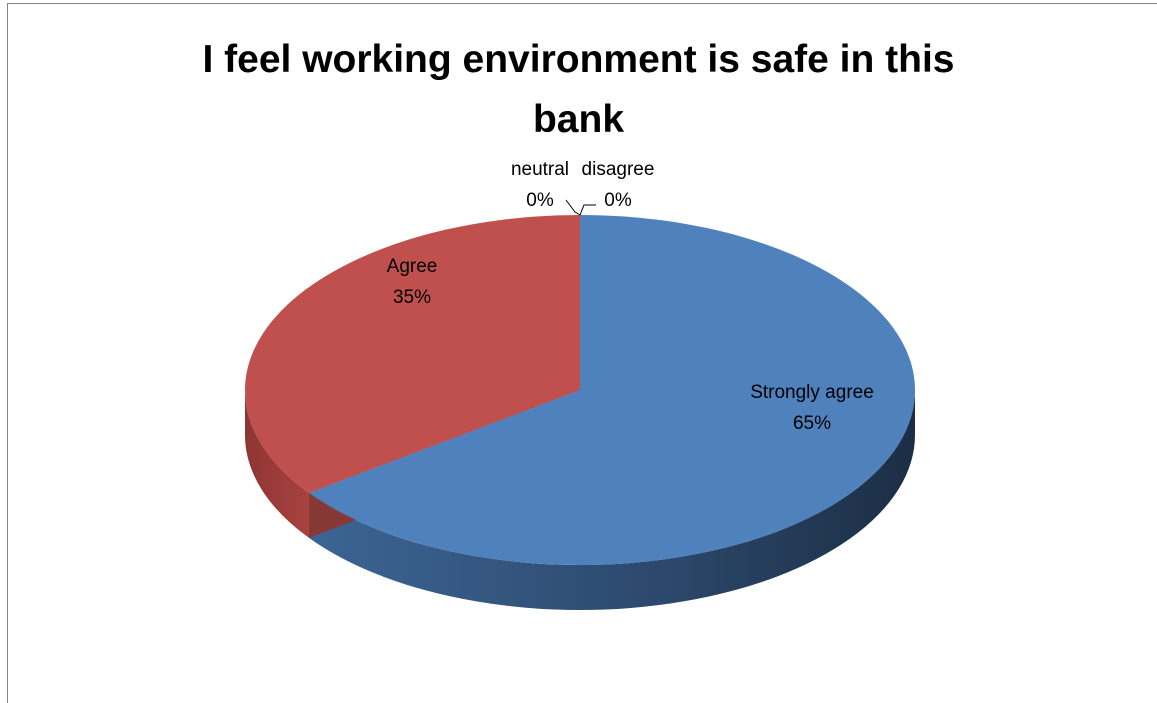  Describe the element at coordinates (540, 200) in the screenshot. I see `data-label-value-neutral: 0%` at that location.